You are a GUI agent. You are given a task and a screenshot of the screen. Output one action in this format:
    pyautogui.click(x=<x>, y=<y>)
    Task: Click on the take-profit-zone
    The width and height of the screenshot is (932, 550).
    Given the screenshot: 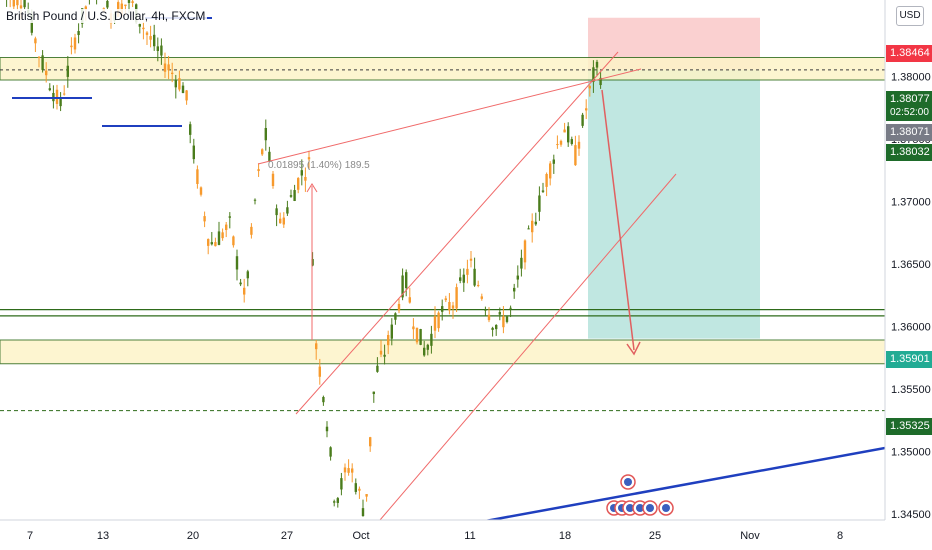 What is the action you would take?
    pyautogui.click(x=674, y=204)
    